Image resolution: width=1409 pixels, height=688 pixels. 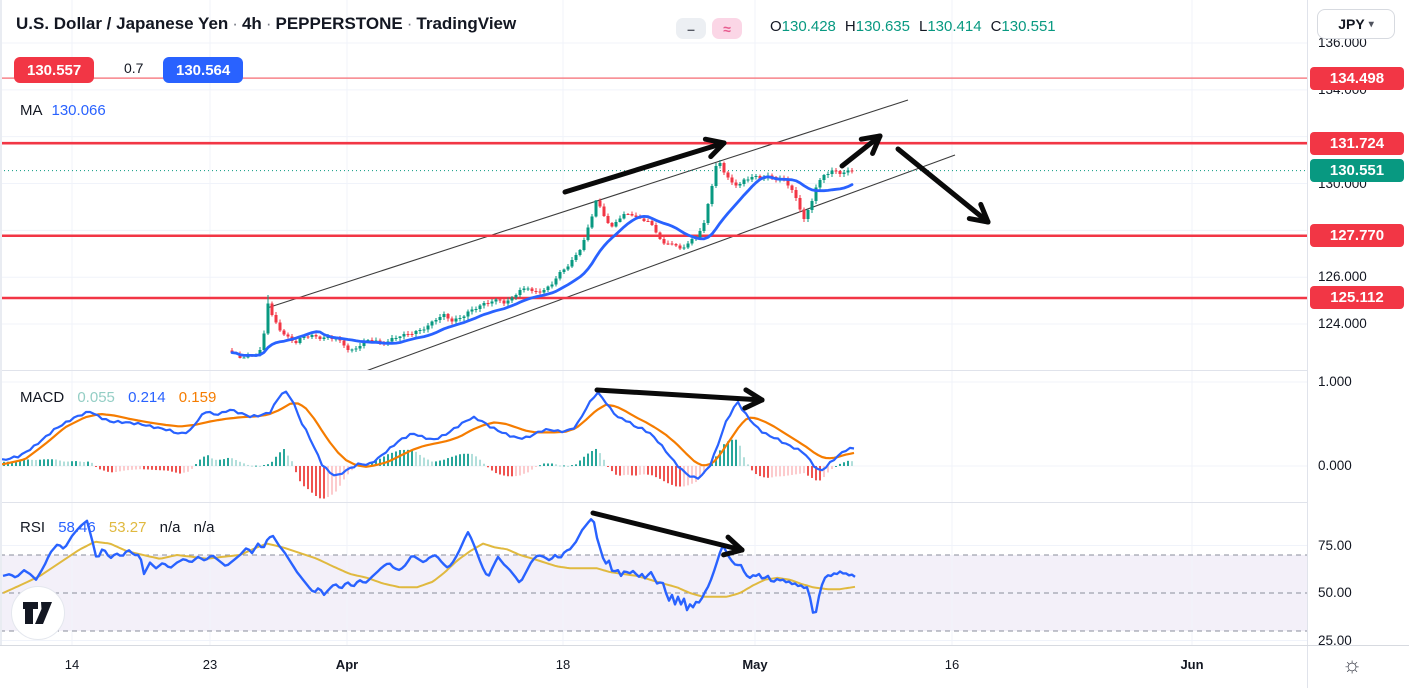 What do you see at coordinates (1342, 277) in the screenshot?
I see `price-axis-tick: 126.000` at bounding box center [1342, 277].